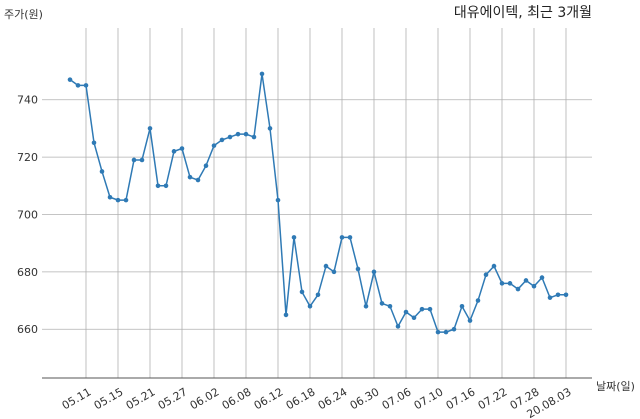 This screenshot has height=419, width=640. What do you see at coordinates (23, 14) in the screenshot?
I see `y-axis-label: 주가(원)` at bounding box center [23, 14].